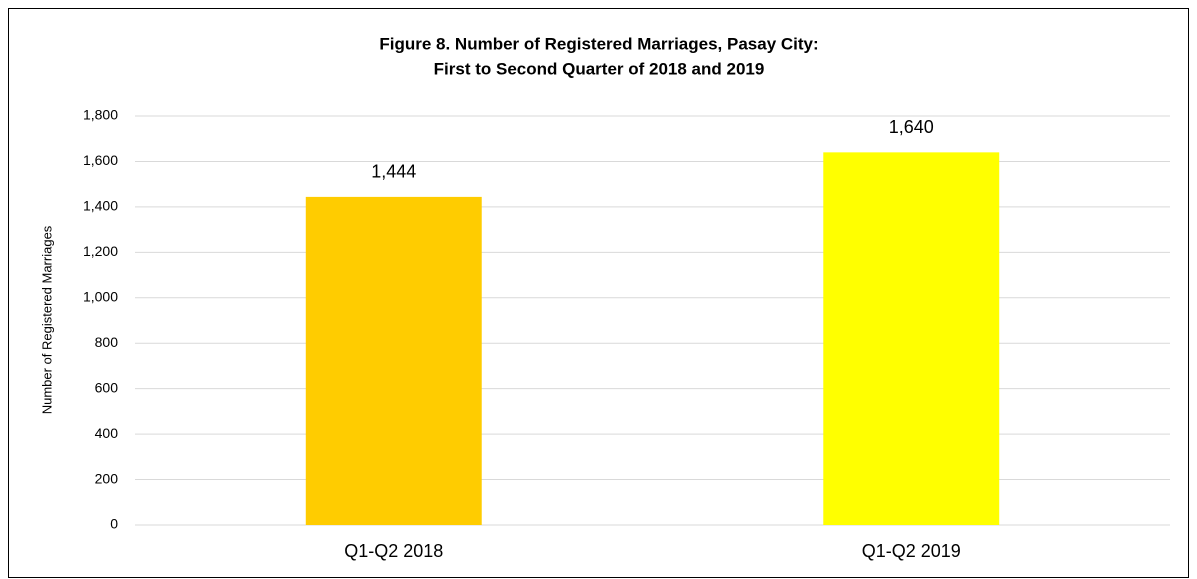  I want to click on y-axis-label: Number of Registered Marriages, so click(46, 319).